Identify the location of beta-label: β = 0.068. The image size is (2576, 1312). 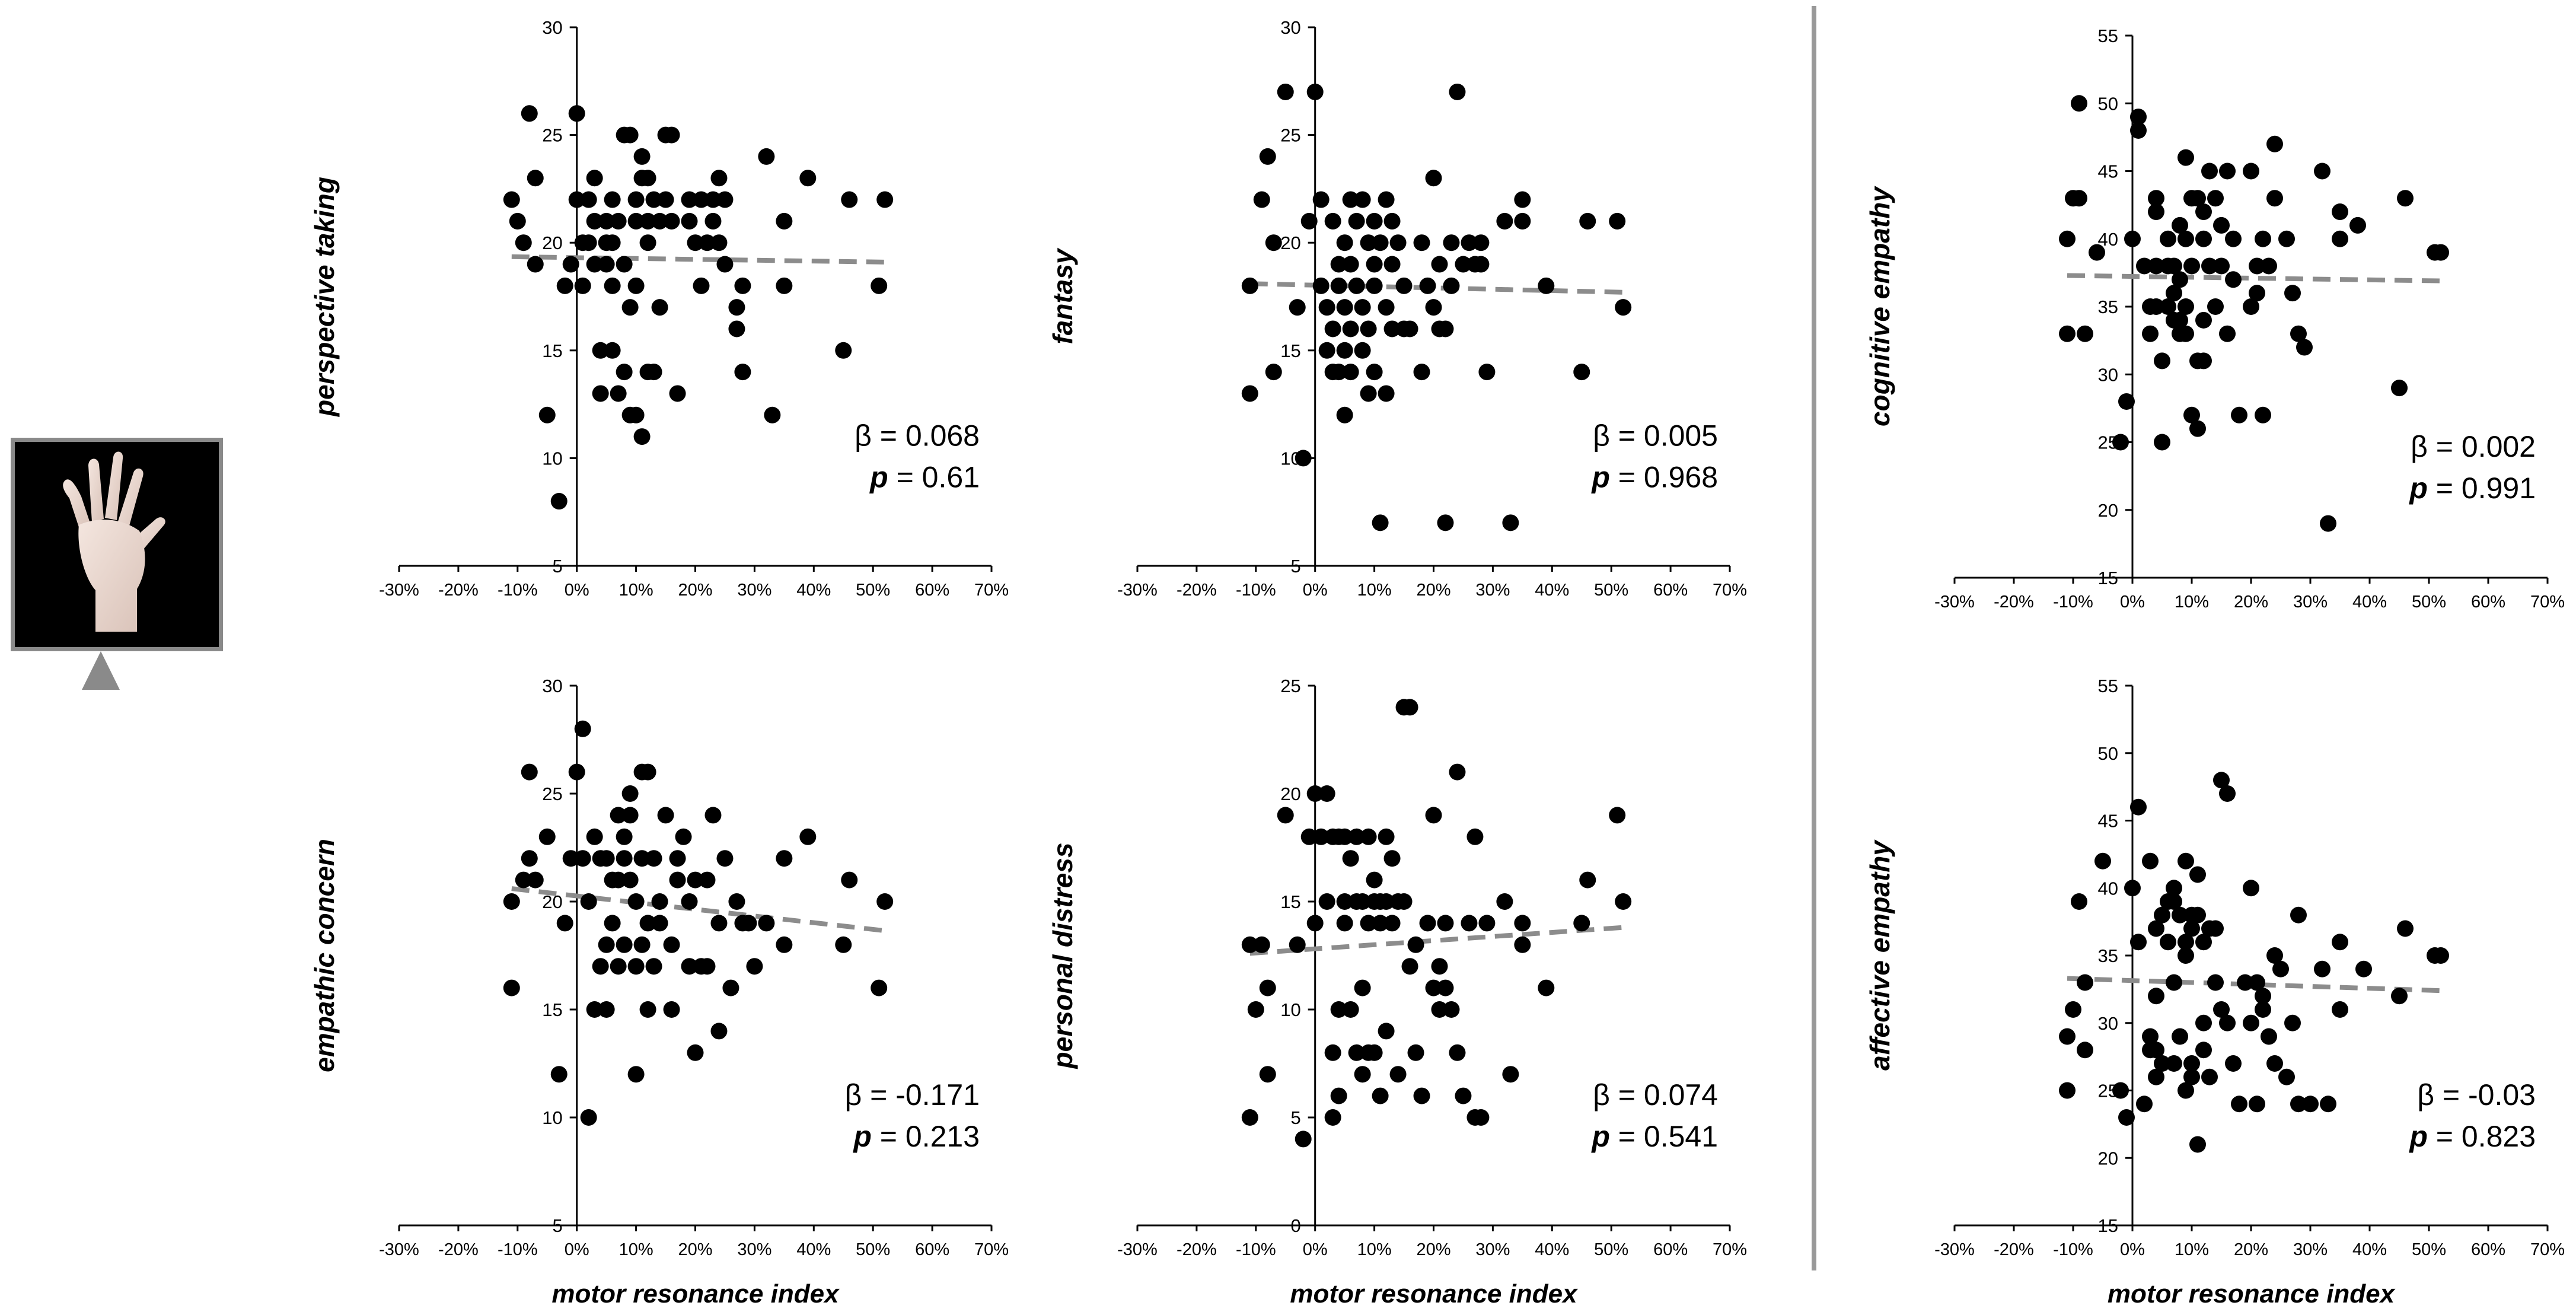
(918, 436).